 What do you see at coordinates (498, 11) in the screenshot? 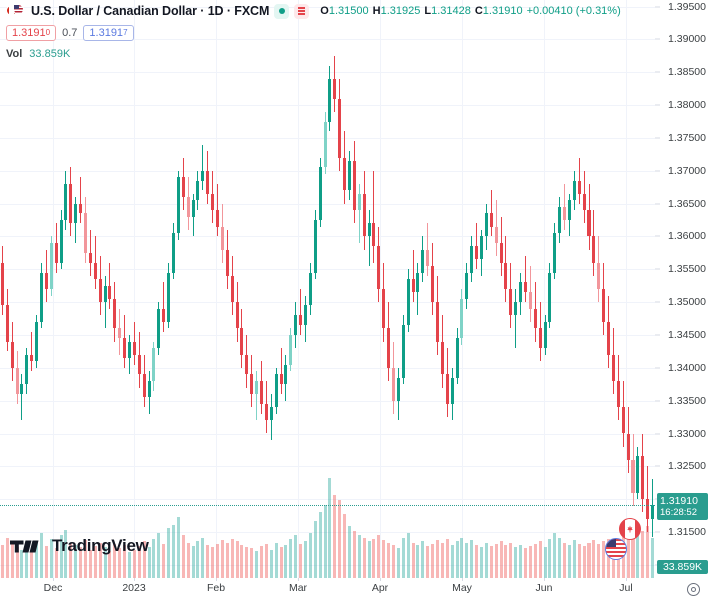
I see `ohlc-c: C1.31910` at bounding box center [498, 11].